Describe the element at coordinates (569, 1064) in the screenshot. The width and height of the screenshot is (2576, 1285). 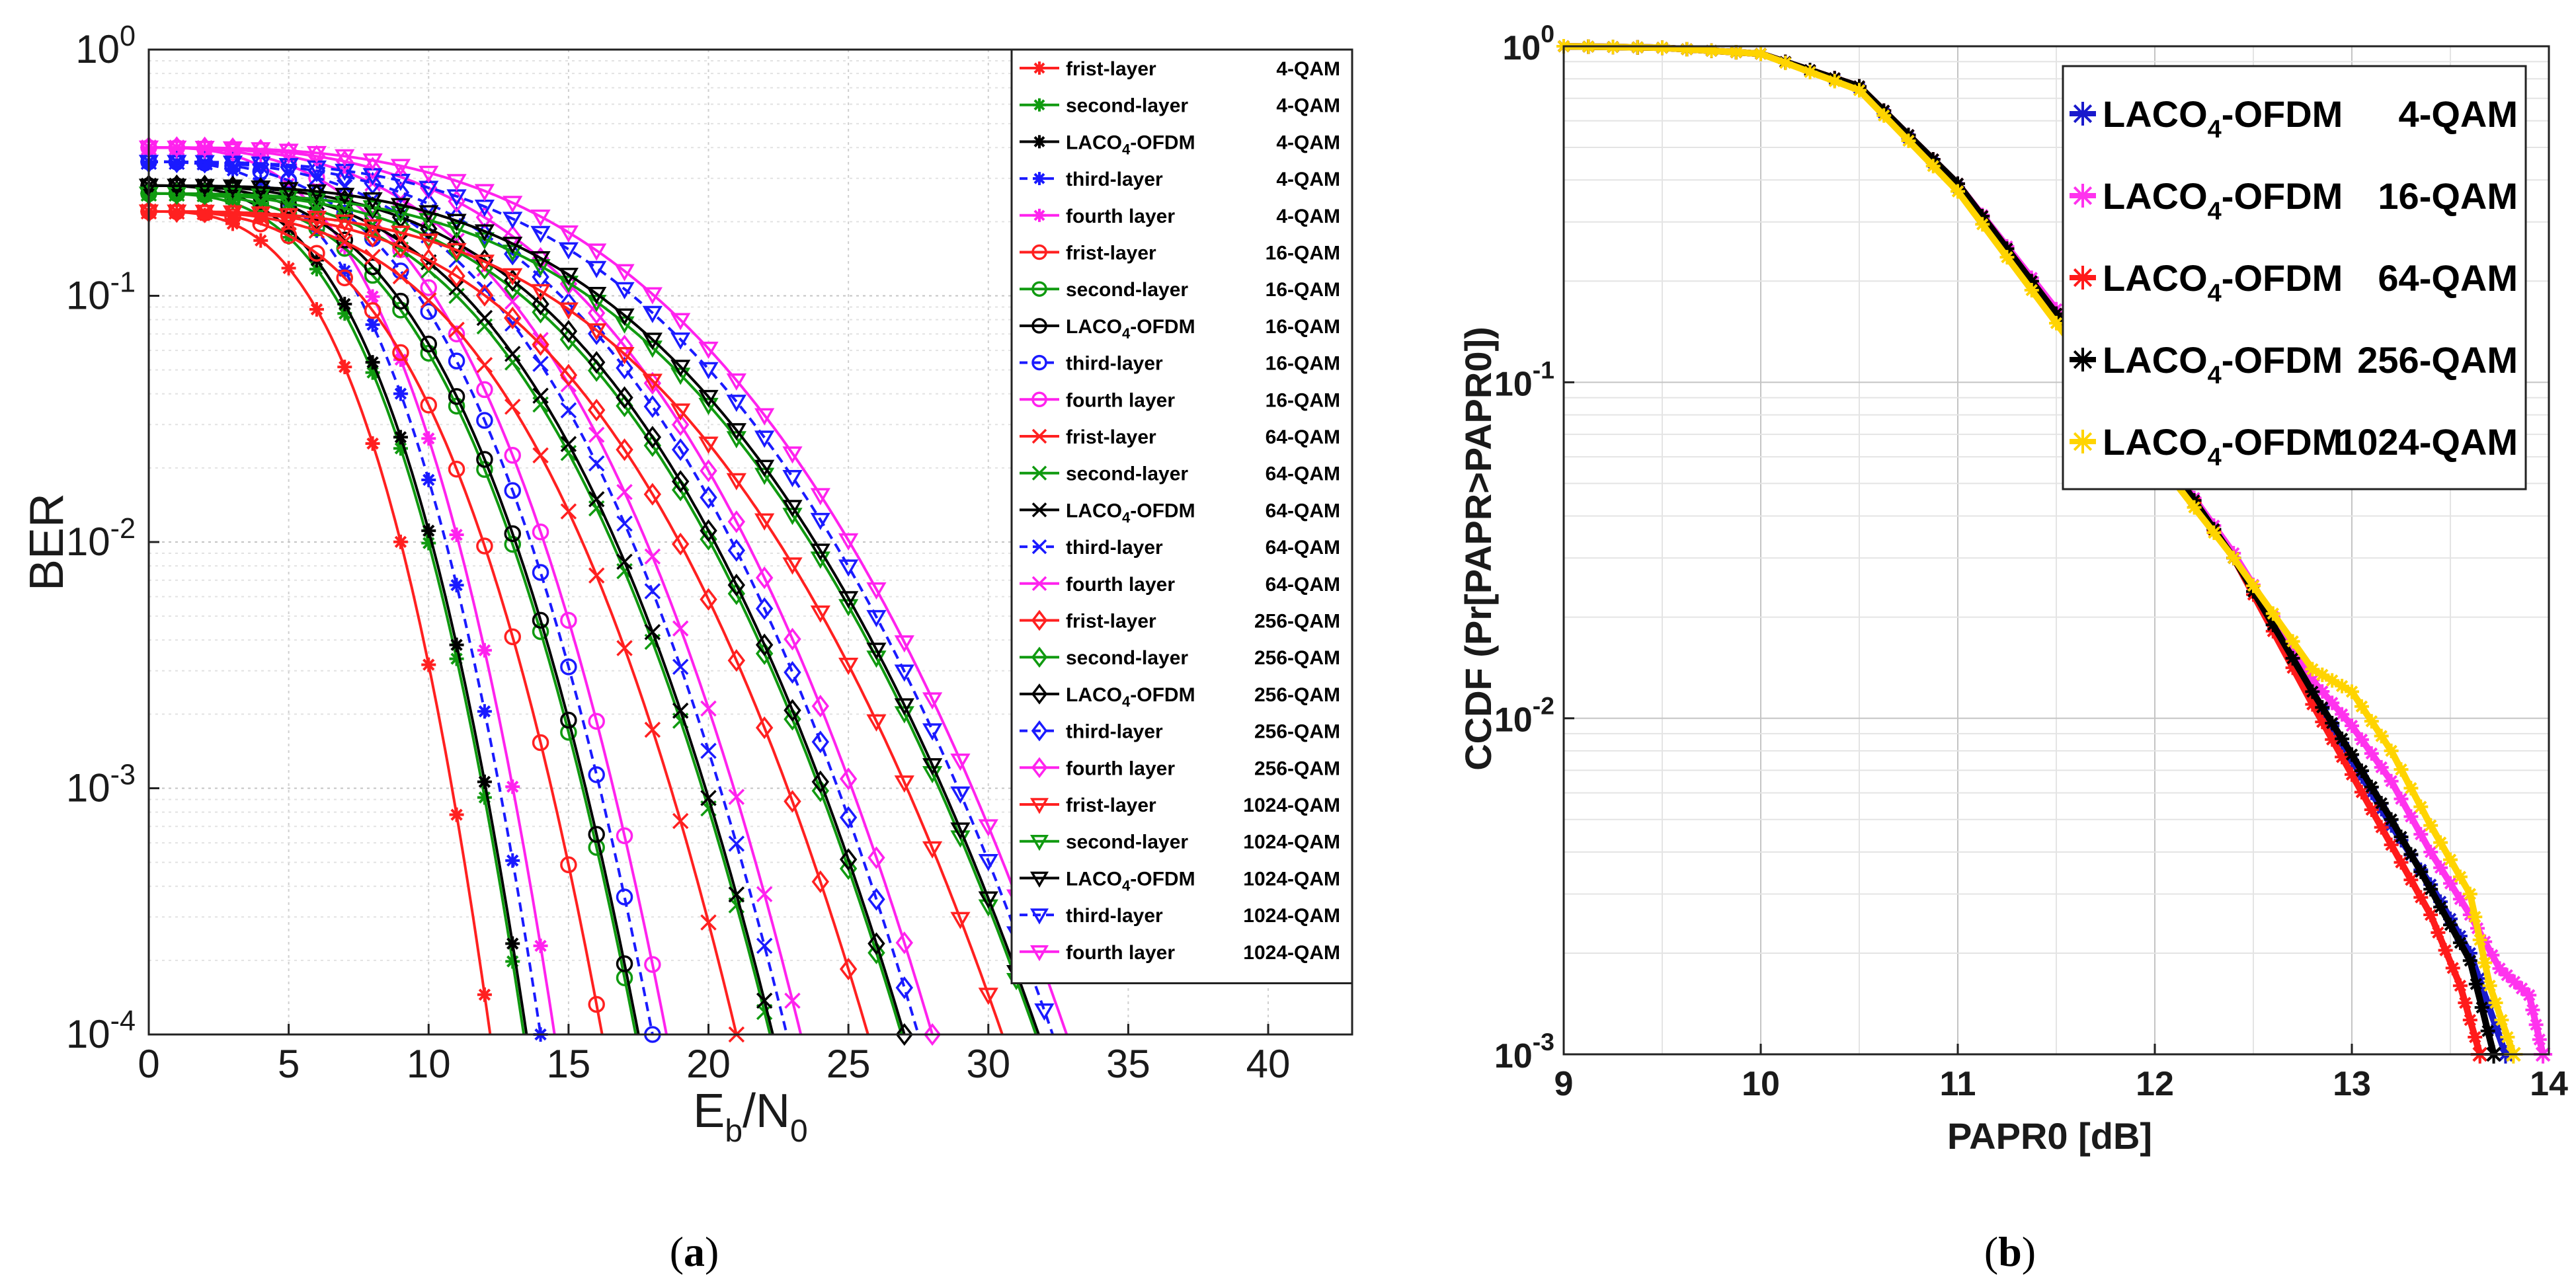
I see `x-tick-label-a: 15` at that location.